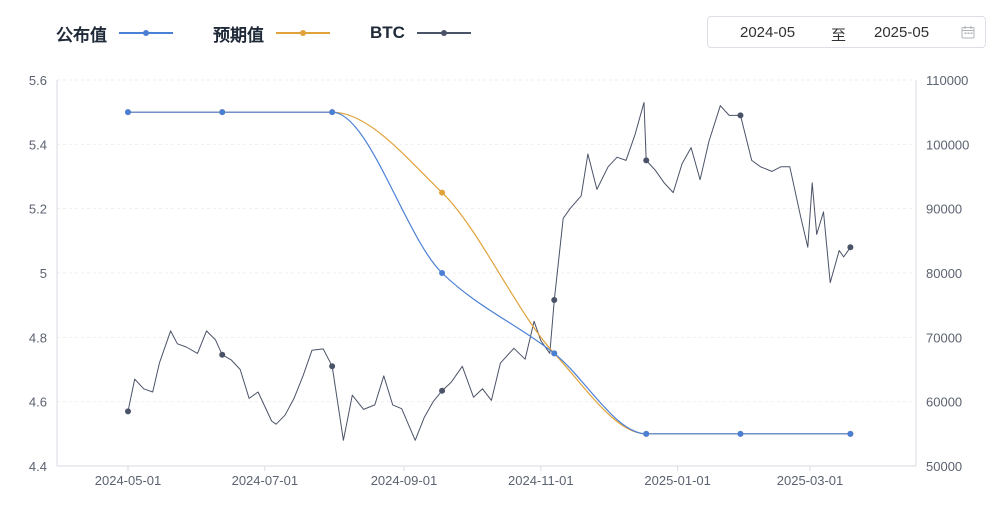 The height and width of the screenshot is (511, 1000). Describe the element at coordinates (677, 480) in the screenshot. I see `x-tick-label: 2025-01-01` at that location.